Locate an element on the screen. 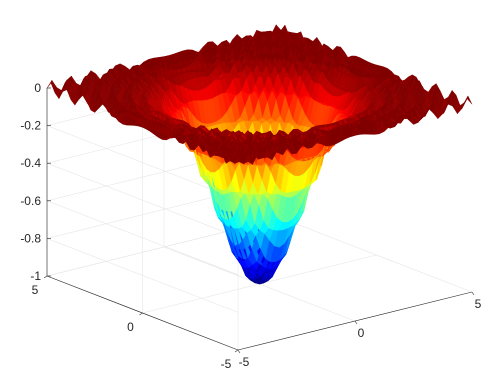  floor-grid-x is located at coordinates (376, 255).